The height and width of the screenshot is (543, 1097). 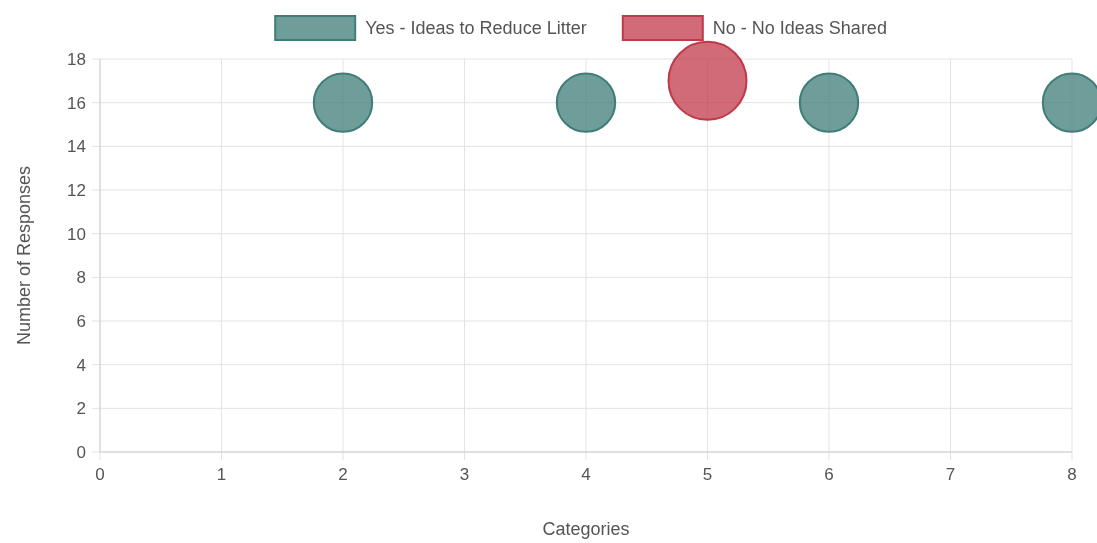 I want to click on y-tick-label: 8, so click(x=81, y=278).